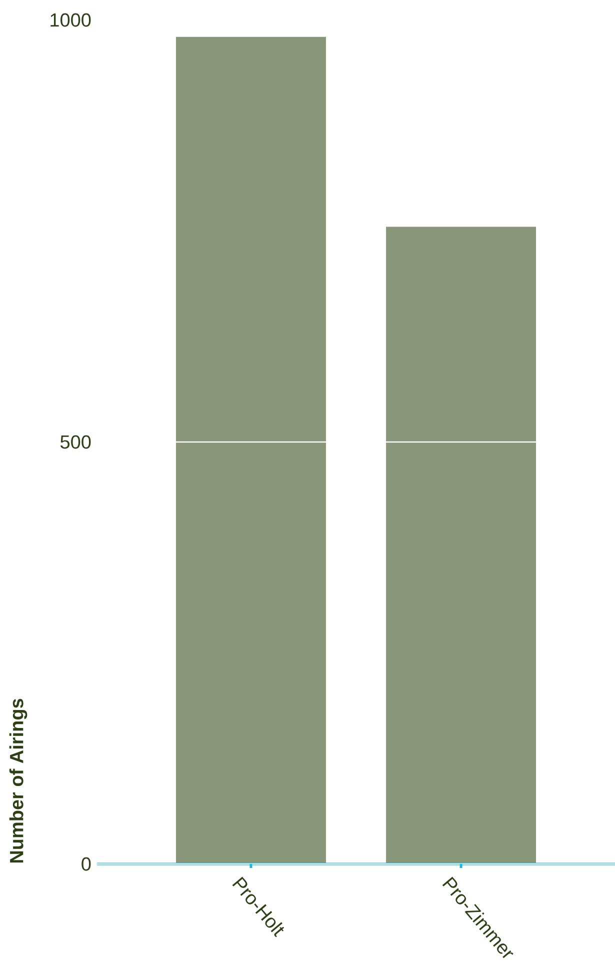  I want to click on y-axis-title: Number of Airings, so click(18, 780).